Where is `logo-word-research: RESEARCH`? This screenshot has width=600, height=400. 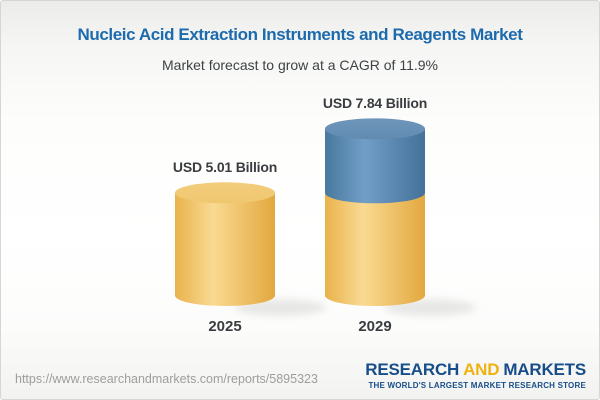
logo-word-research: RESEARCH is located at coordinates (412, 369).